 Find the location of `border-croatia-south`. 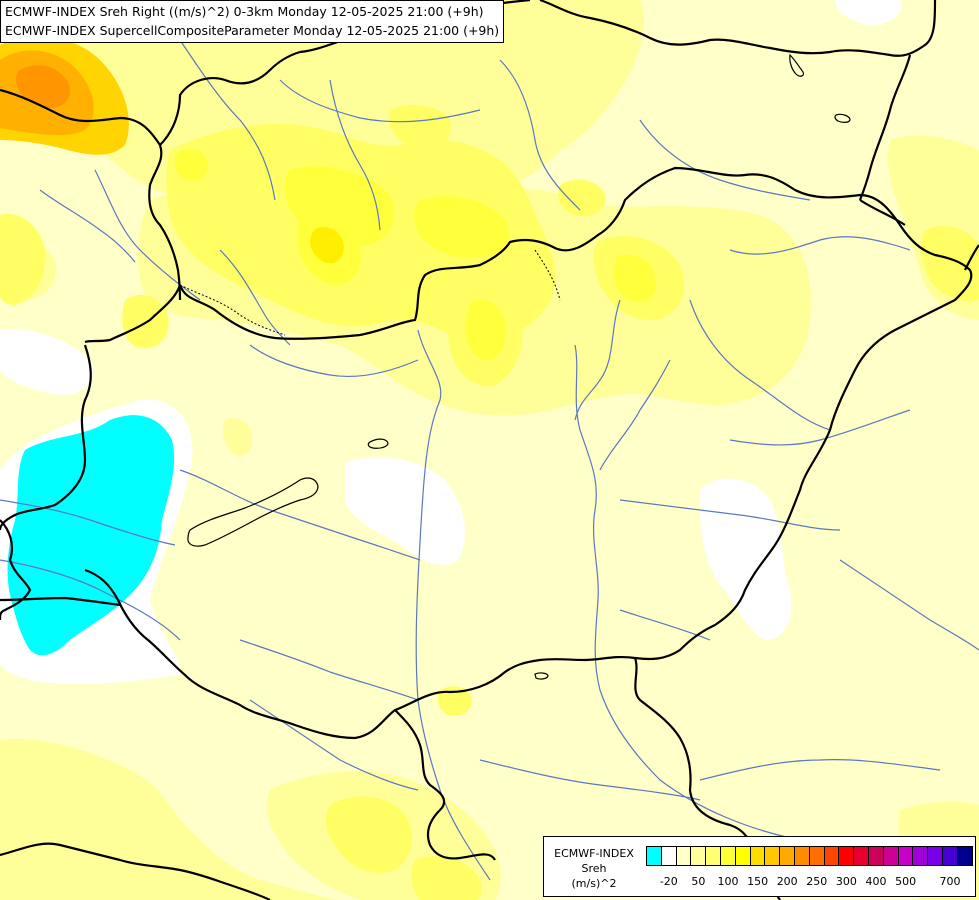

border-croatia-south is located at coordinates (60, 601).